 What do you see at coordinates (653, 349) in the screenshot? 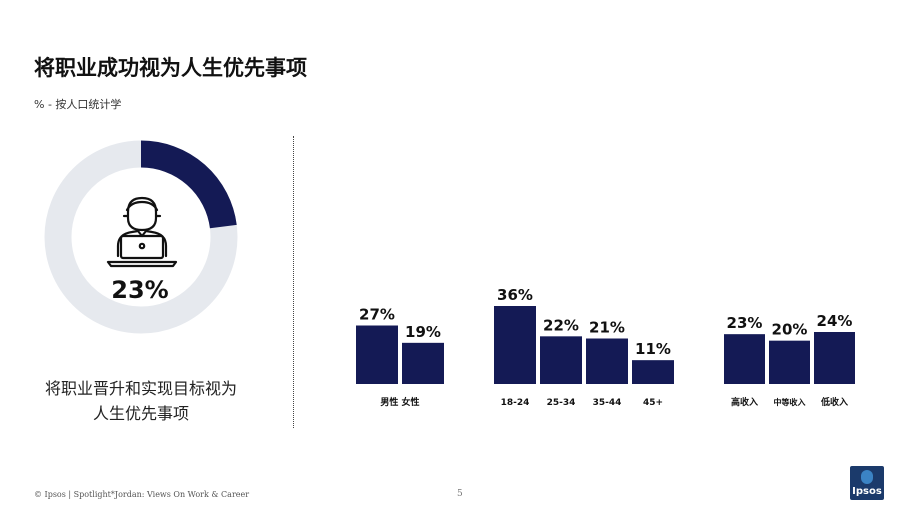
I see `bar-value-label-2-4: 11%` at bounding box center [653, 349].